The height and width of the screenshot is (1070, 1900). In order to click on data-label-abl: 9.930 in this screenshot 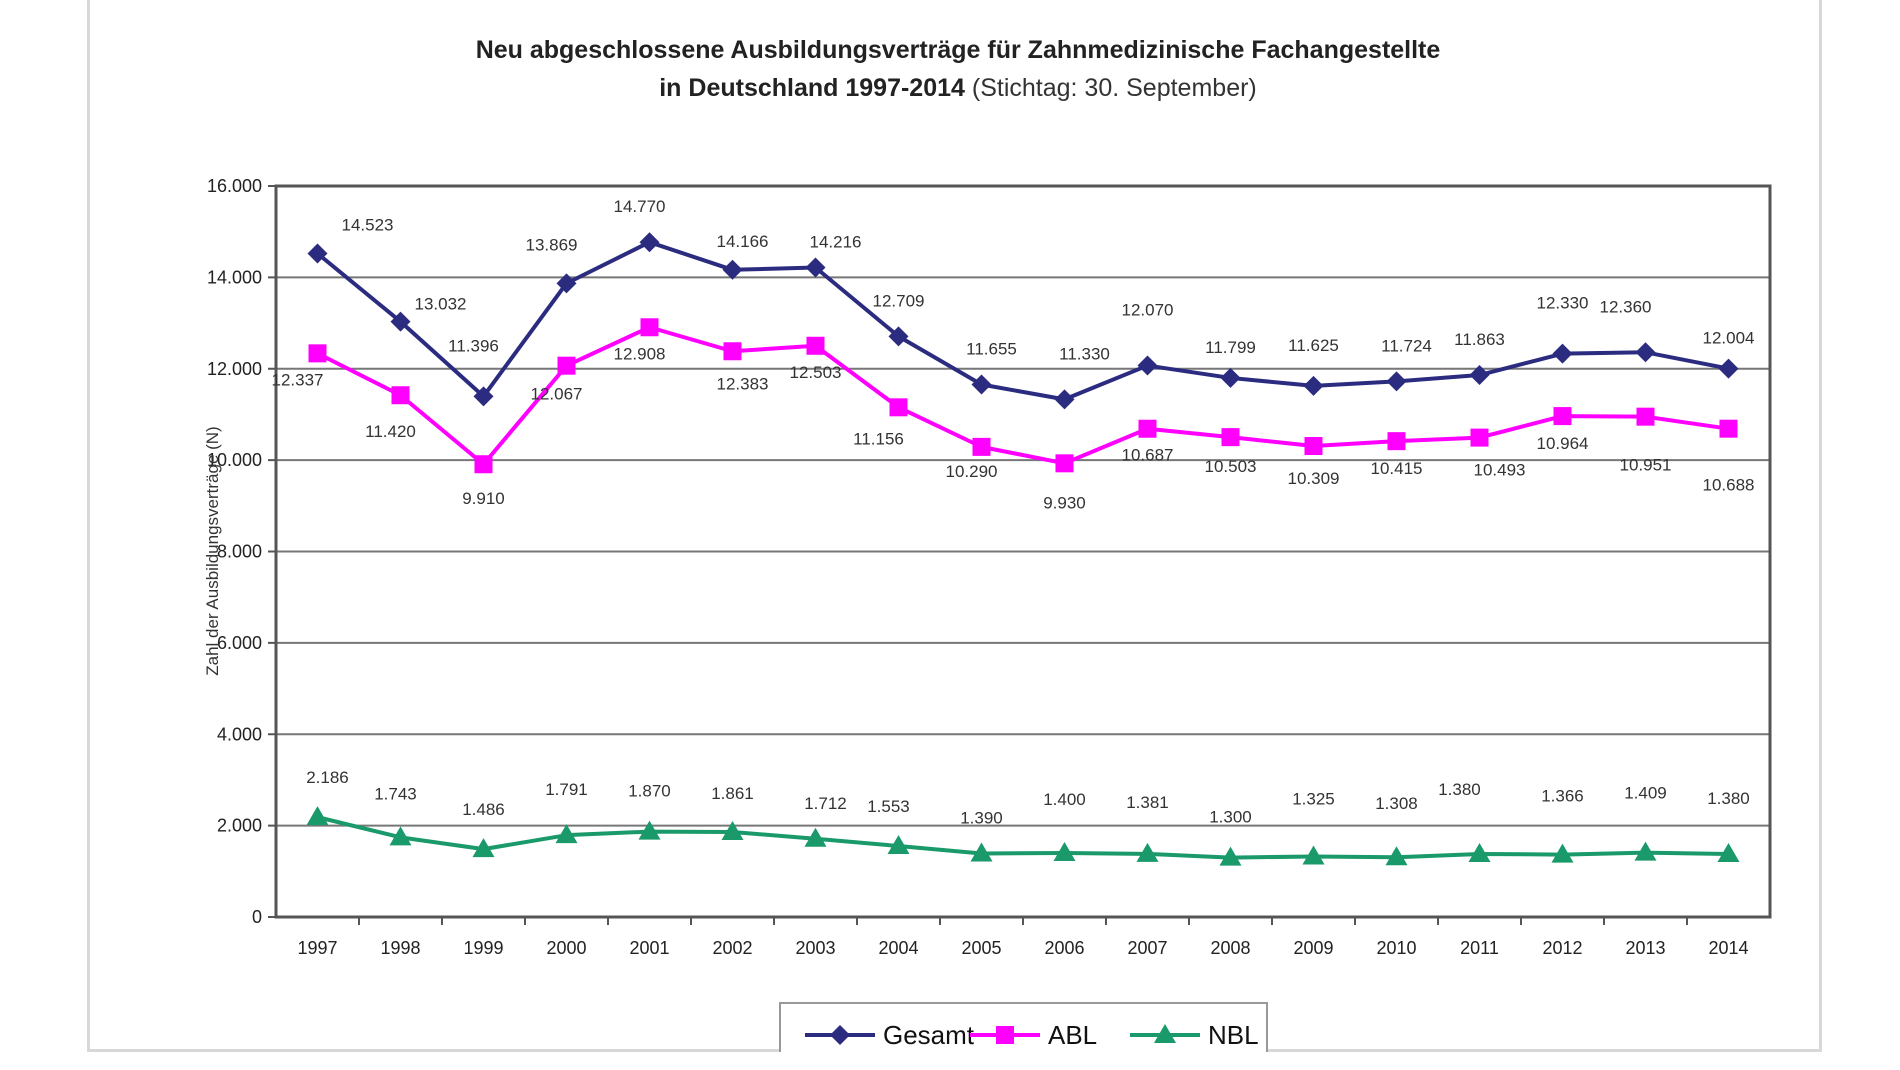, I will do `click(1064, 502)`.